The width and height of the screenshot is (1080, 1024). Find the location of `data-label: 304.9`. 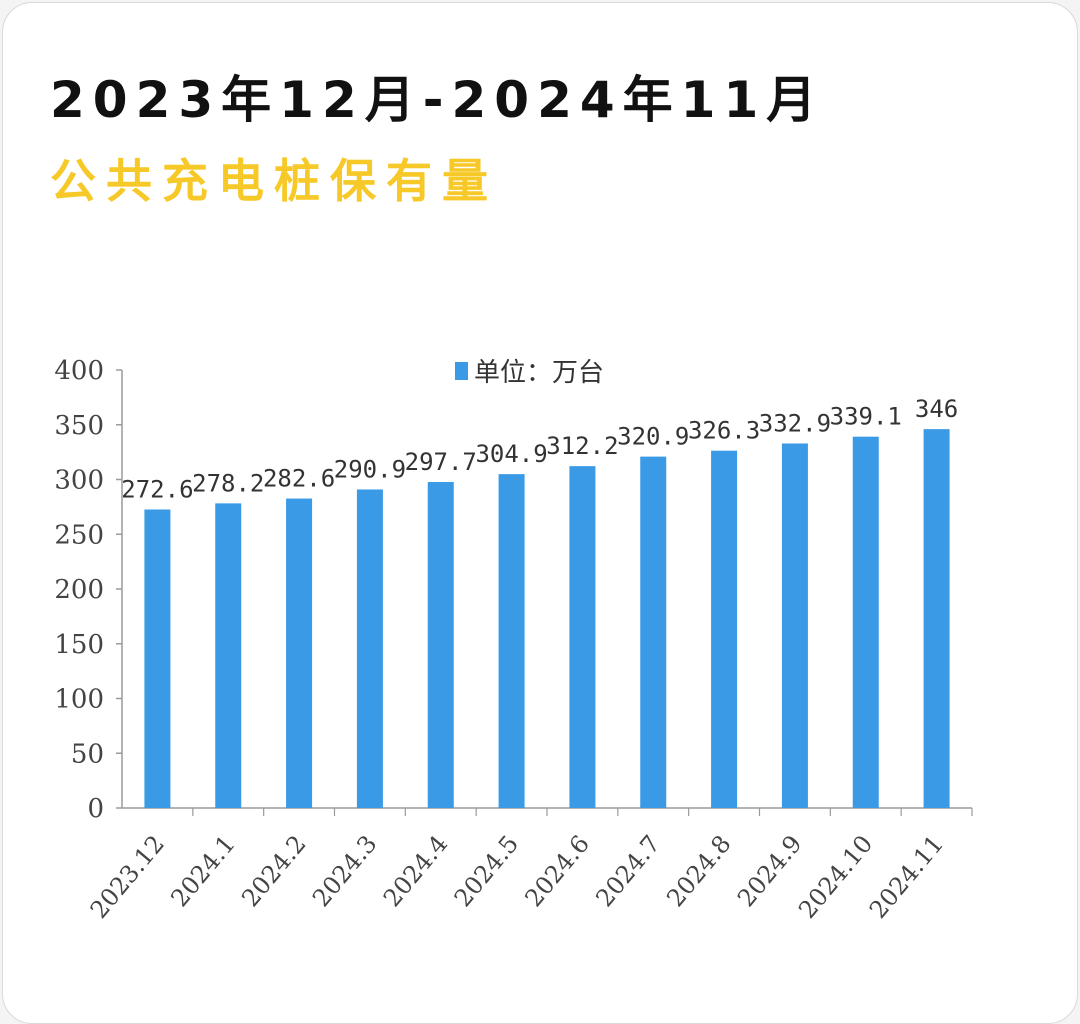

data-label: 304.9 is located at coordinates (511, 454).